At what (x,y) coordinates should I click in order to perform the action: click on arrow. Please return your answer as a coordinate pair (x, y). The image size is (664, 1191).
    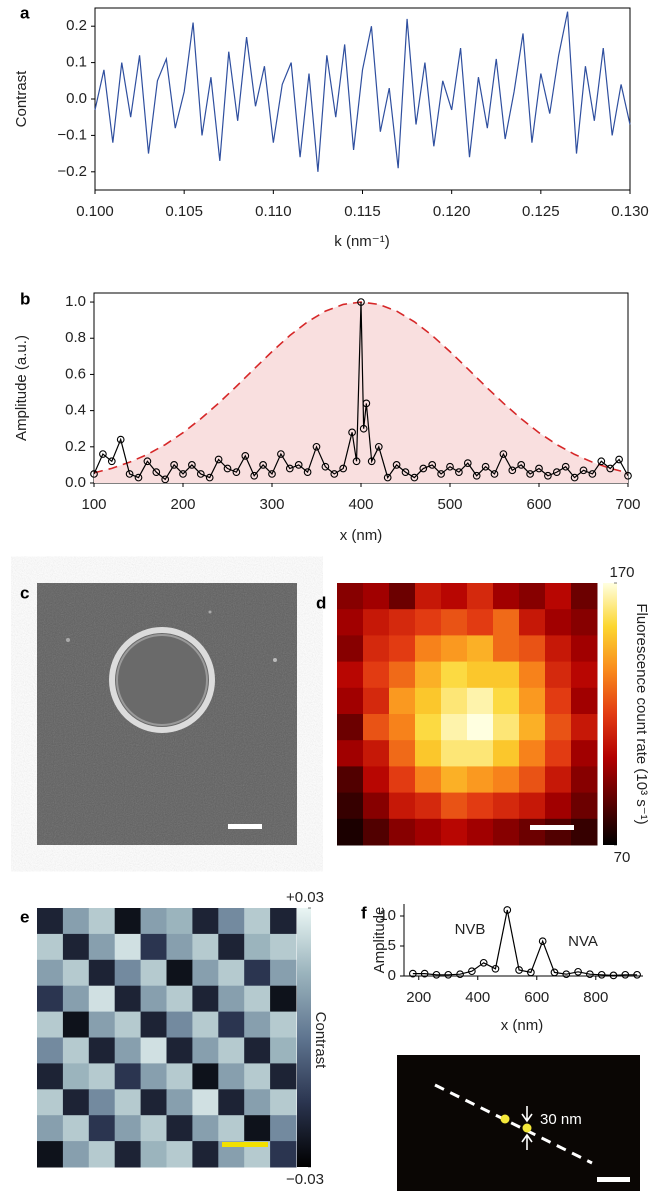
    Looking at the image, I should click on (527, 1114).